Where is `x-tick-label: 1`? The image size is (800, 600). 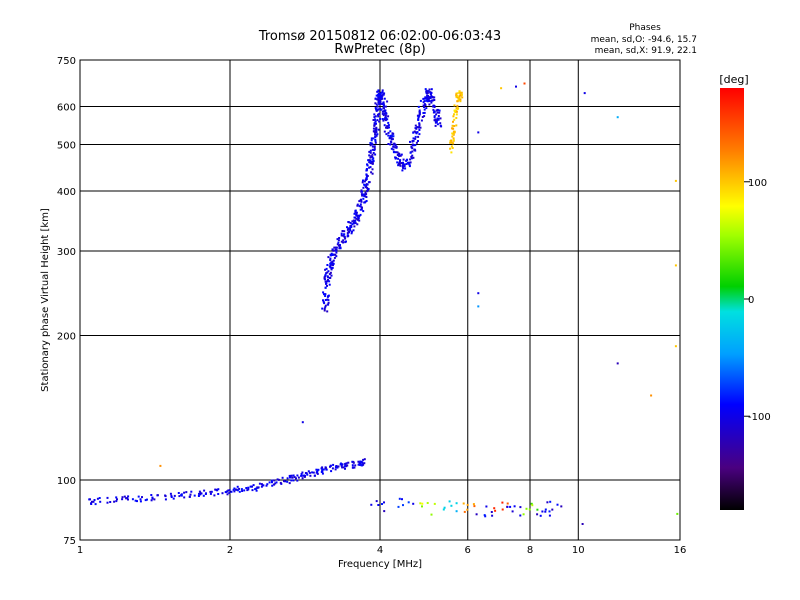 x-tick-label: 1 is located at coordinates (80, 550).